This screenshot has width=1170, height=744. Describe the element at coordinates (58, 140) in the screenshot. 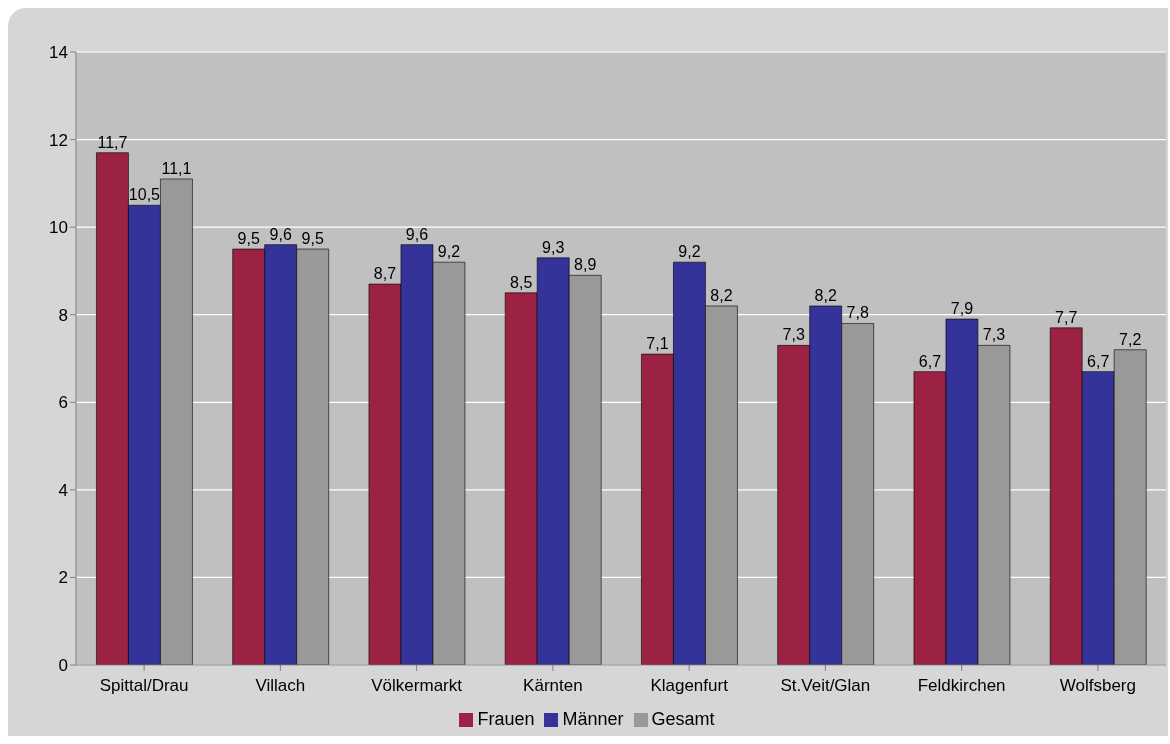

I see `y-tick-label: 12` at that location.